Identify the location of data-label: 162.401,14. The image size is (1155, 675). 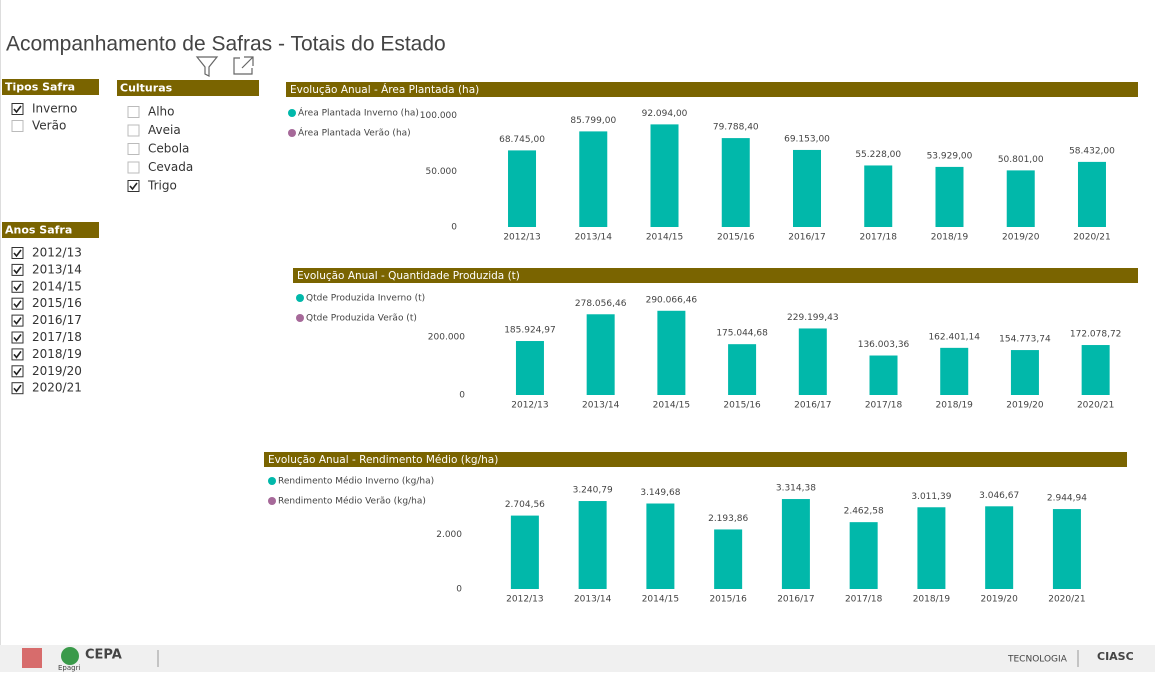
(954, 337).